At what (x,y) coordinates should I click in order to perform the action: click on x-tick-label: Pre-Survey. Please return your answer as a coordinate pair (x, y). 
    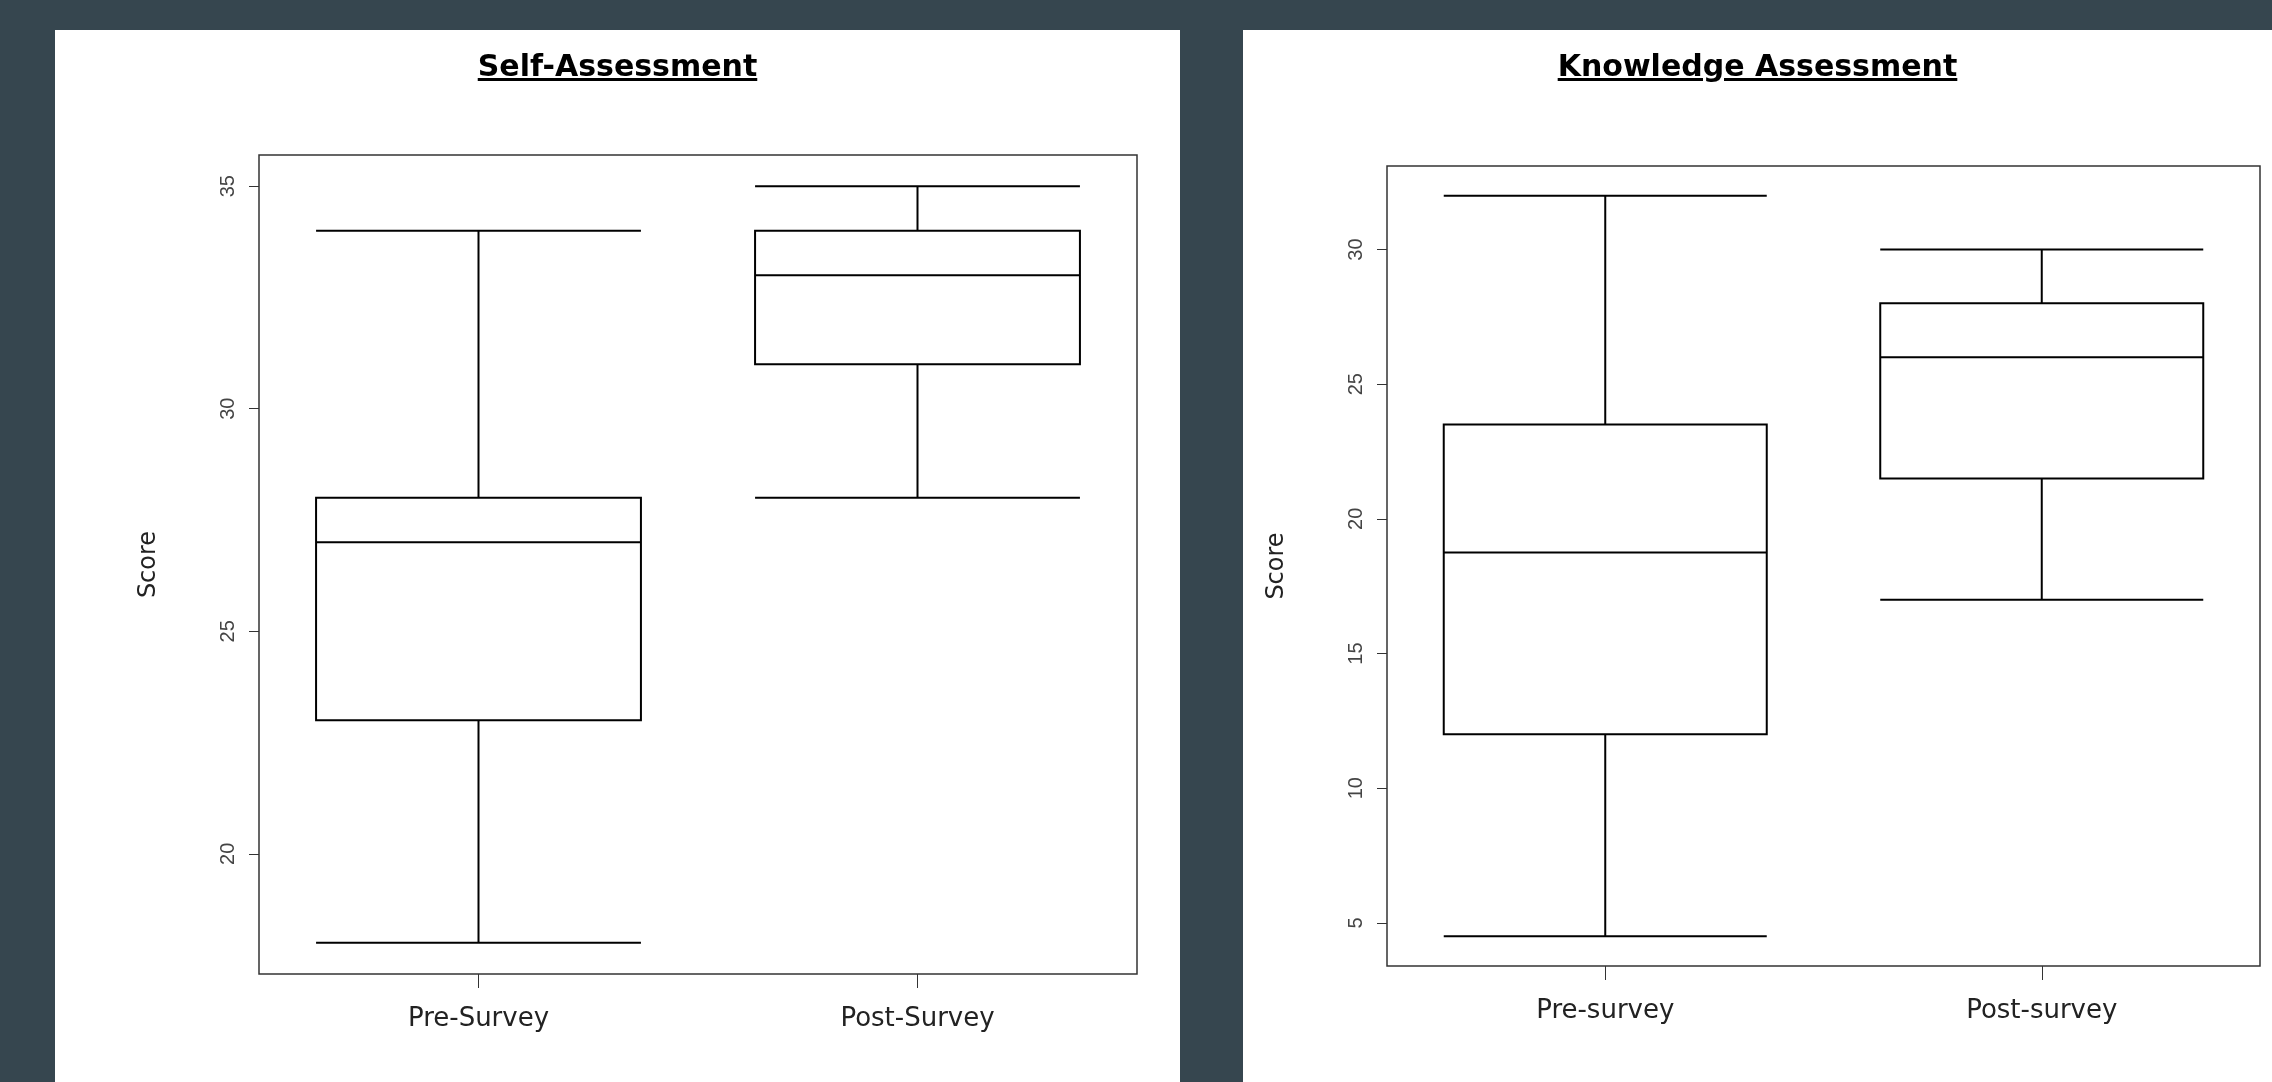
    Looking at the image, I should click on (478, 1017).